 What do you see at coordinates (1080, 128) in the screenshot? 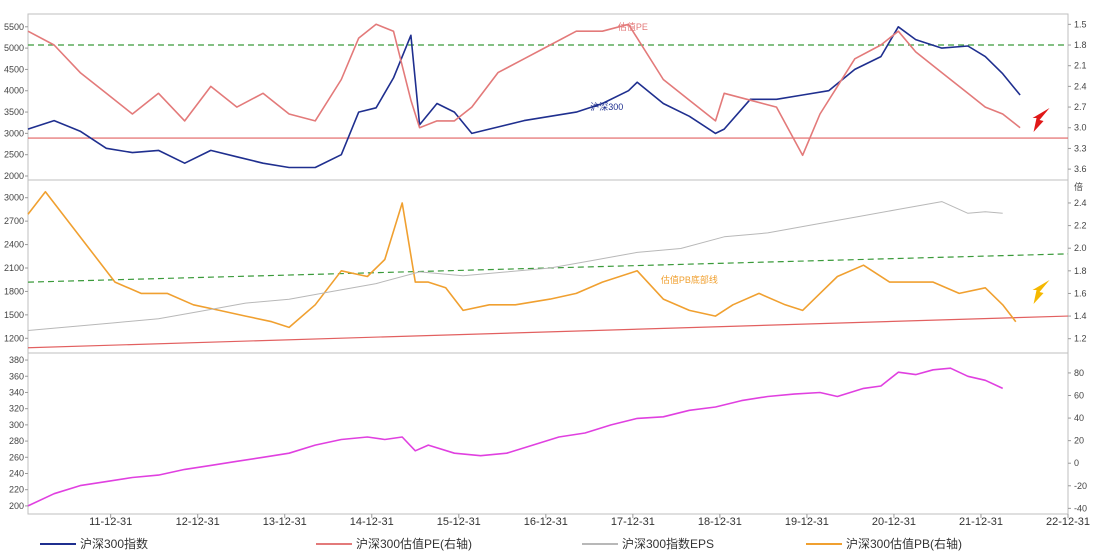
I see `right-tick-label: 3.0` at bounding box center [1080, 128].